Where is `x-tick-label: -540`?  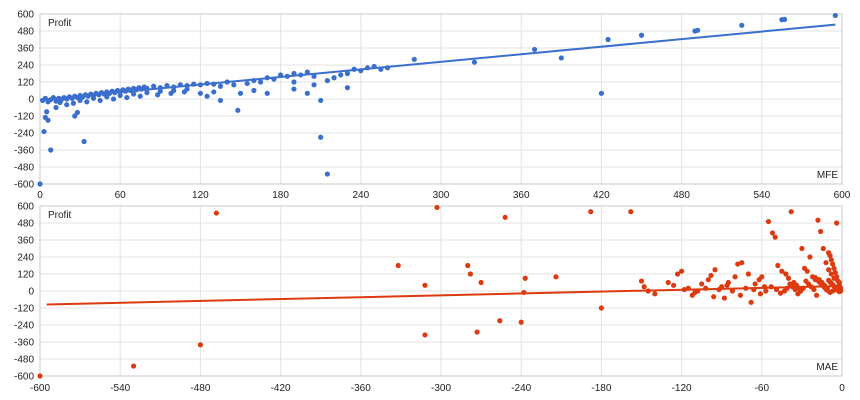
x-tick-label: -540 is located at coordinates (120, 388).